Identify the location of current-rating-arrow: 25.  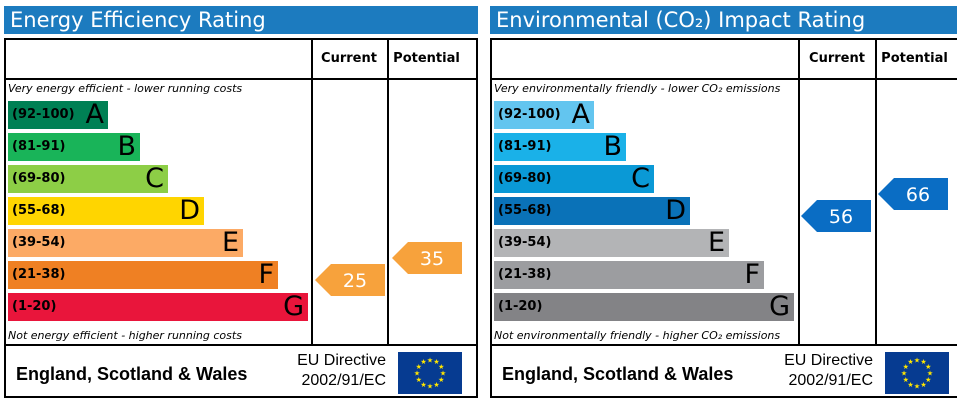
(350, 280).